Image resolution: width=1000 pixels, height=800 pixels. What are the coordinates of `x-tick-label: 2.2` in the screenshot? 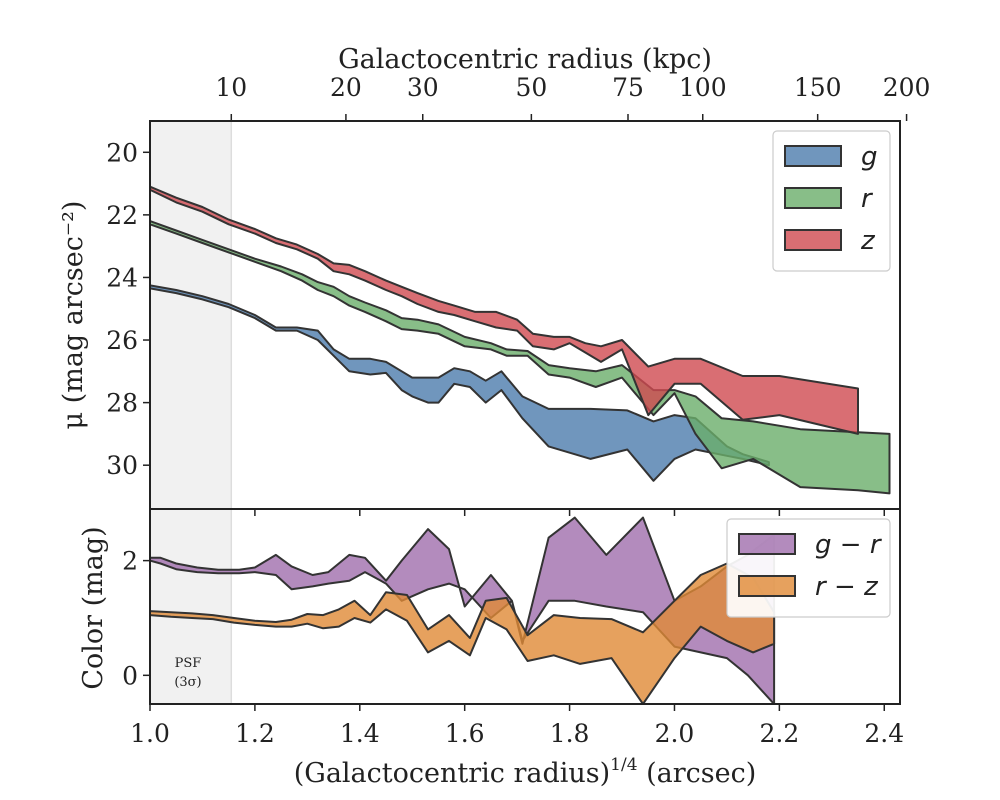 It's located at (779, 733).